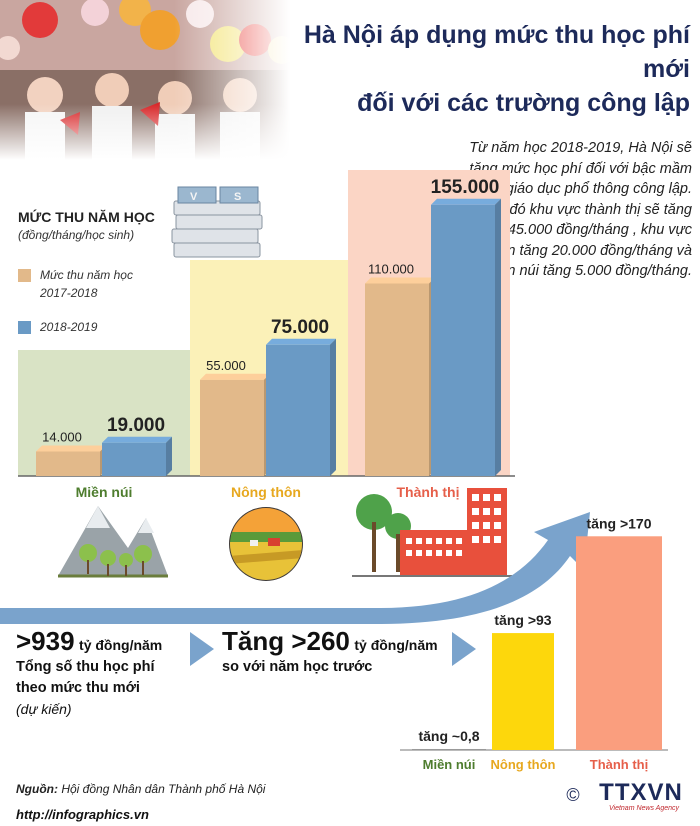 The height and width of the screenshot is (826, 700). Describe the element at coordinates (76, 235) in the screenshot. I see `legend-subtitle: (đồng/tháng/học sinh)` at that location.